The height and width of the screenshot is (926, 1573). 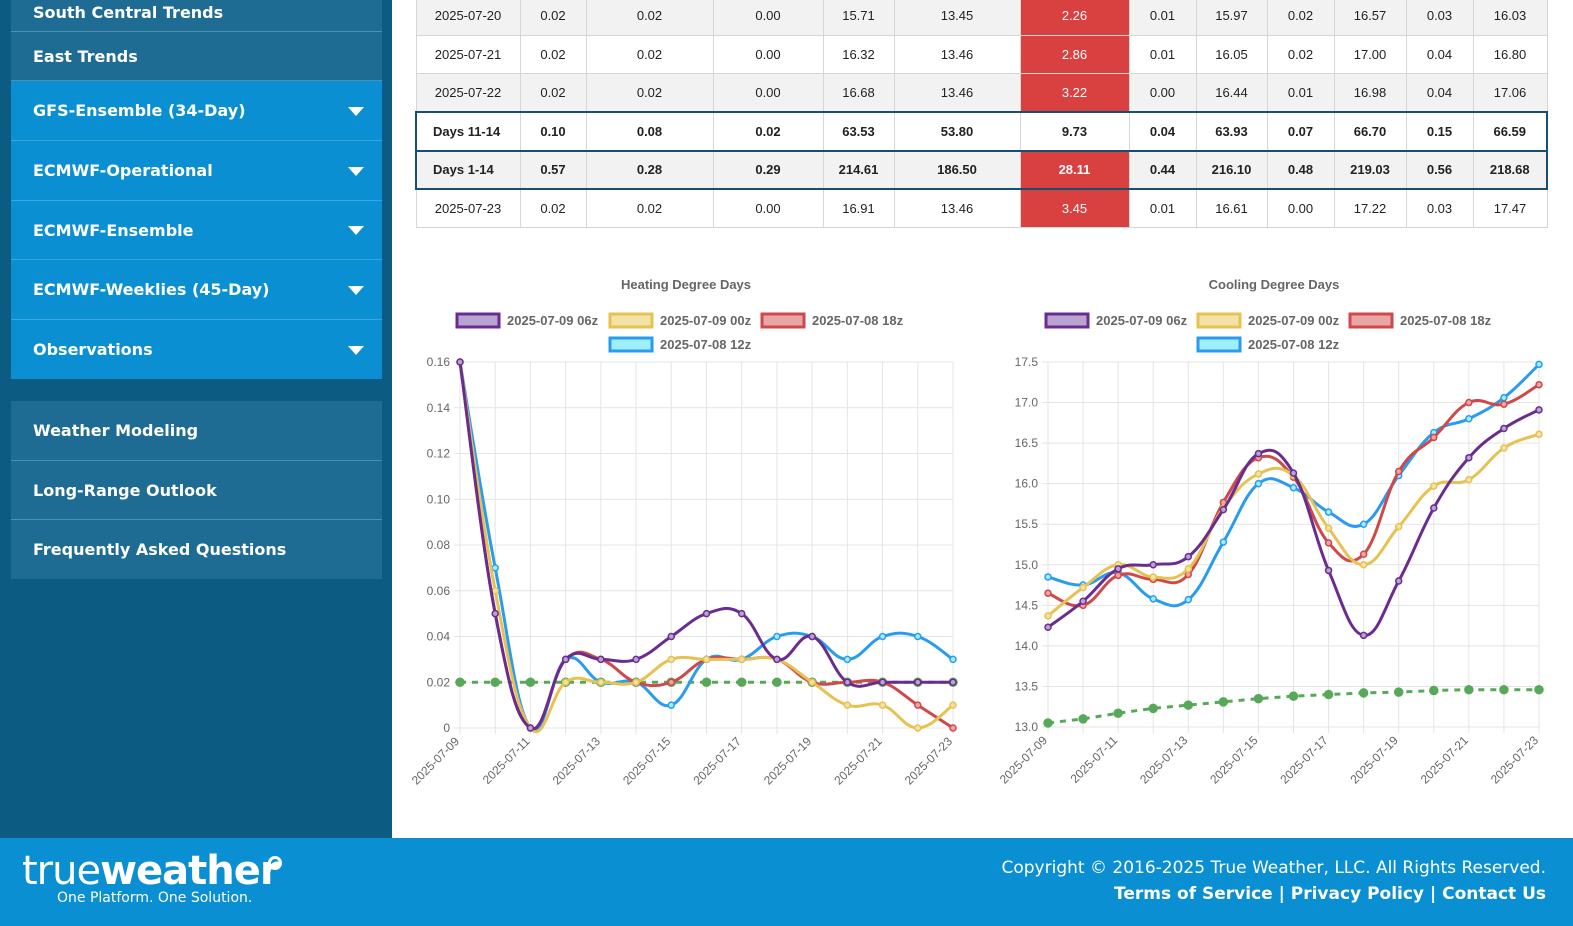 What do you see at coordinates (957, 131) in the screenshot?
I see `table-cell: 53.80` at bounding box center [957, 131].